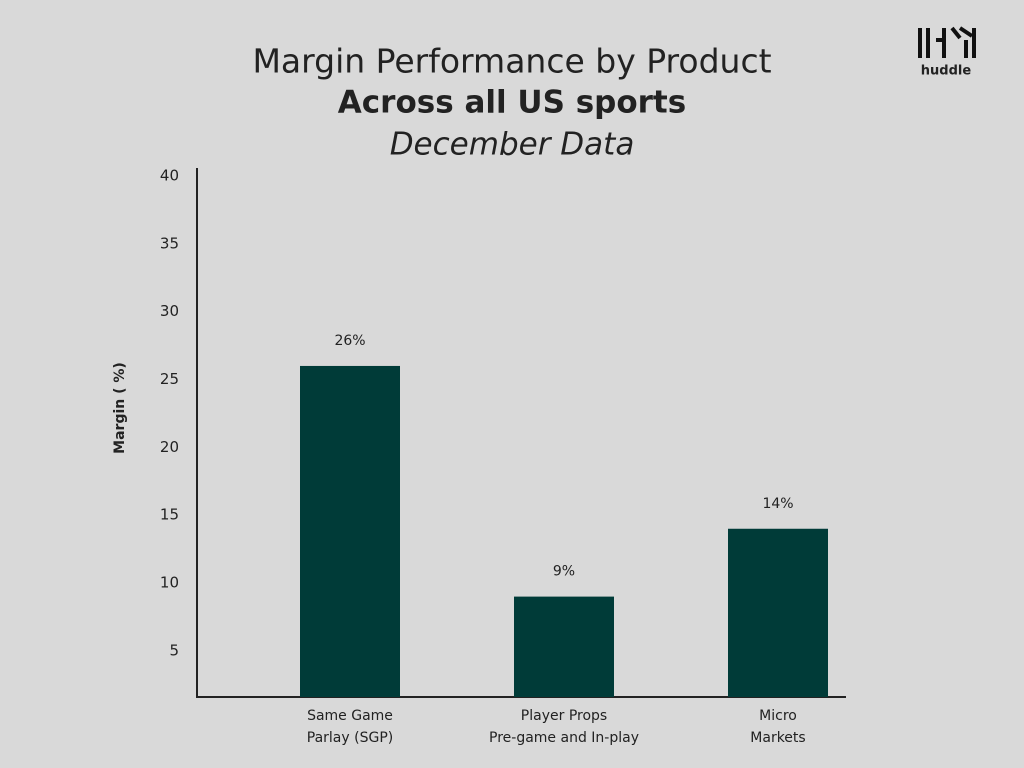 This screenshot has width=1024, height=768. Describe the element at coordinates (169, 176) in the screenshot. I see `y-tick-label: 40` at that location.